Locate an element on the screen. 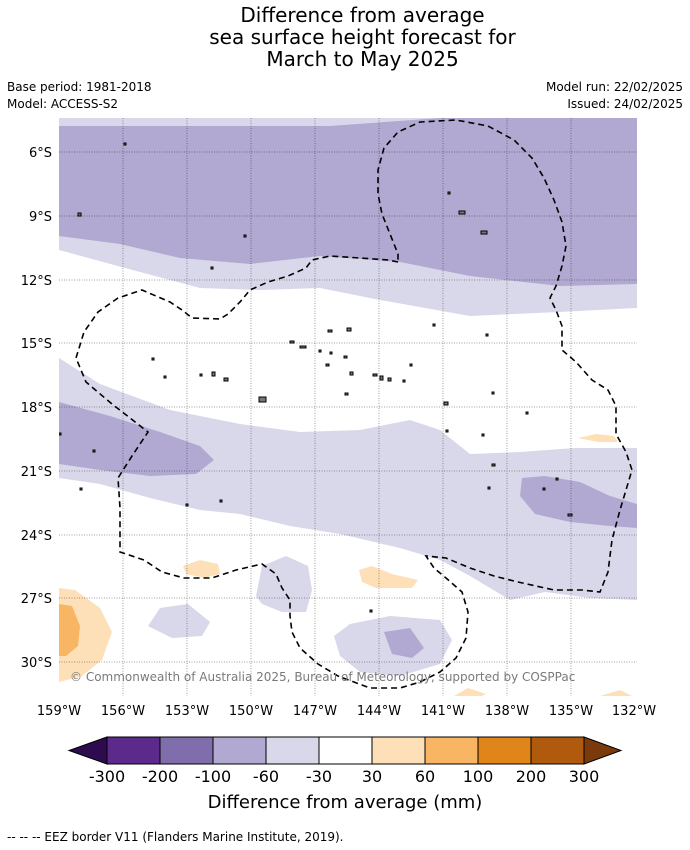 This screenshot has width=690, height=850. contour-west-medium is located at coordinates (136, 439).